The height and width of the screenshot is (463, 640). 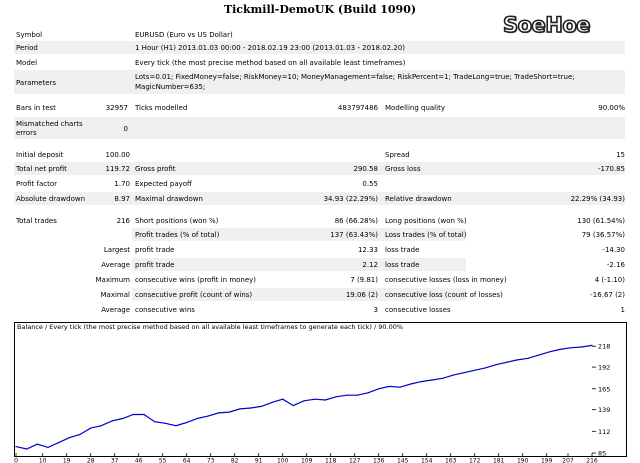 I want to click on x-tick-label: 10, so click(x=43, y=460).